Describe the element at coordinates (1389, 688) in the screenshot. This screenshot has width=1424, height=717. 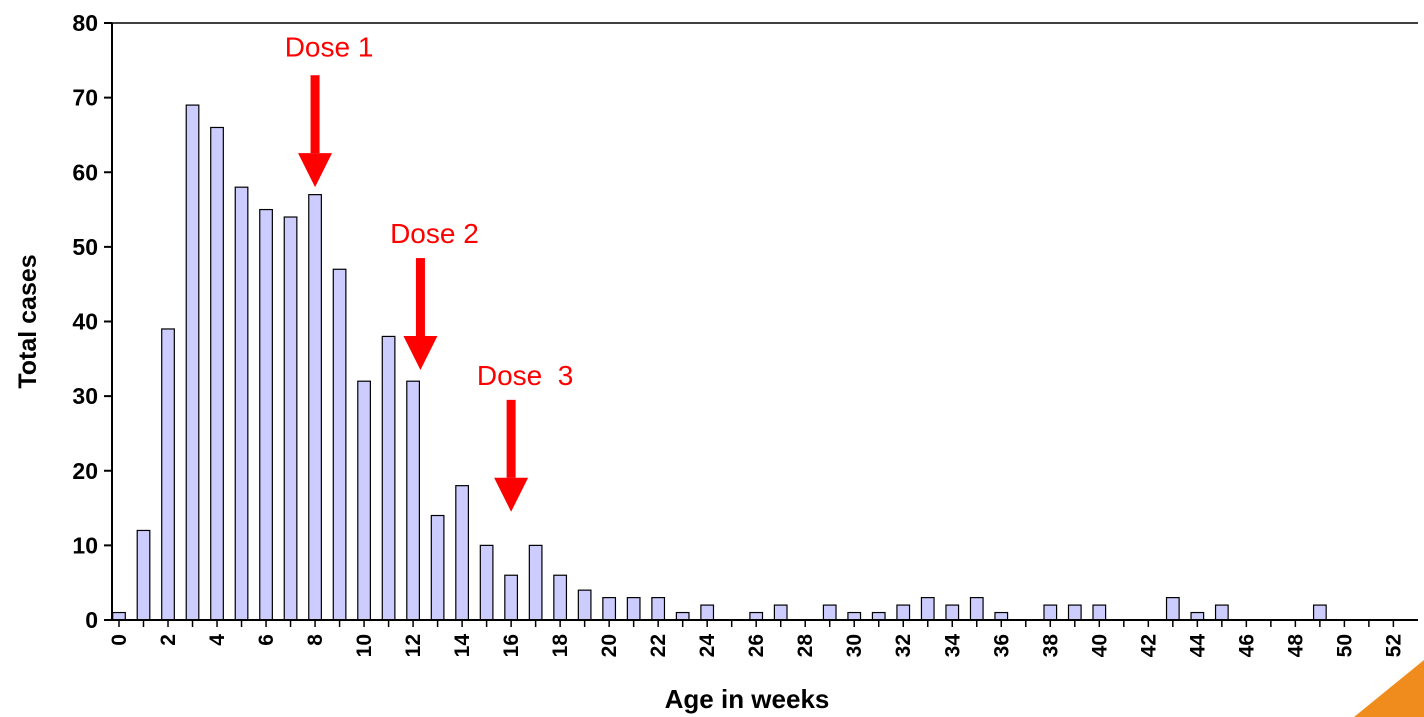
I see `orange-corner-triangle-icon` at that location.